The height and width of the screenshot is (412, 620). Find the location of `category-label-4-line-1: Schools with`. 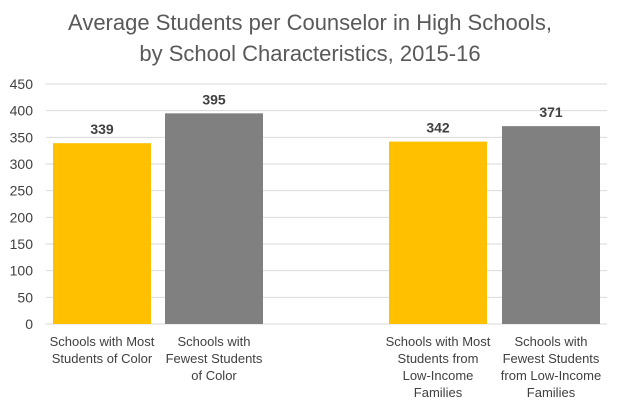

category-label-4-line-1: Schools with is located at coordinates (551, 341).